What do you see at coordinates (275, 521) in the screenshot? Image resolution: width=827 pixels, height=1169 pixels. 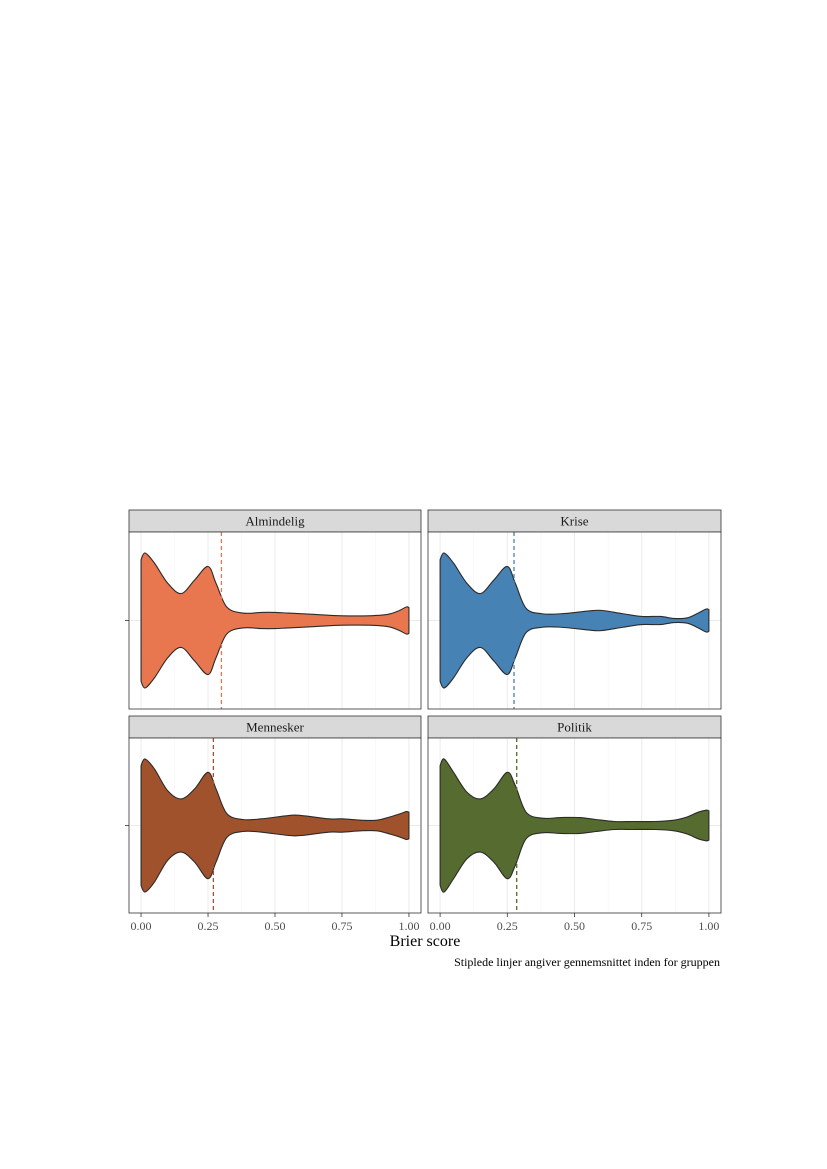 I see `facet-strip-label: Almindelig` at bounding box center [275, 521].